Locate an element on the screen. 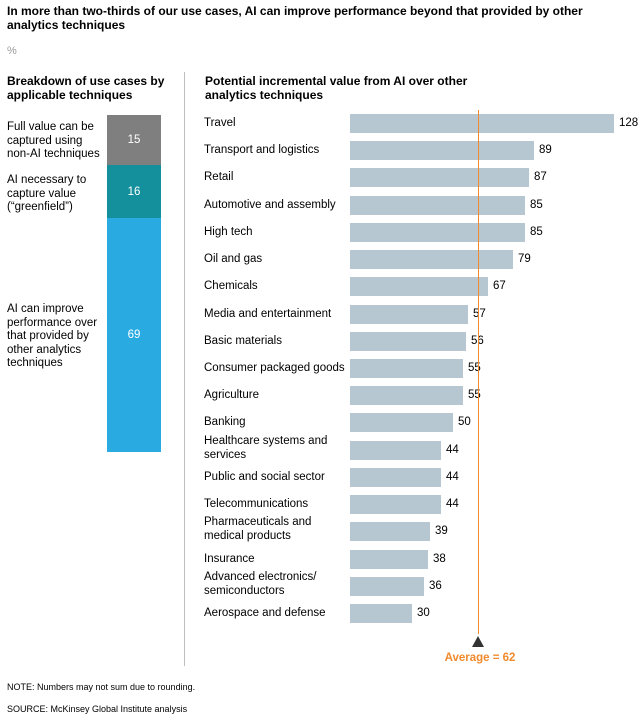 This screenshot has width=640, height=716. bar-value-label: 89 is located at coordinates (545, 150).